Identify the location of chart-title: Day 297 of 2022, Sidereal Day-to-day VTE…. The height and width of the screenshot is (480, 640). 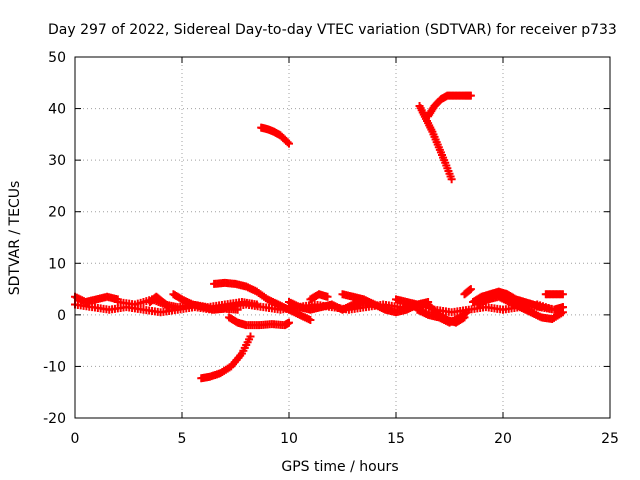
(332, 30).